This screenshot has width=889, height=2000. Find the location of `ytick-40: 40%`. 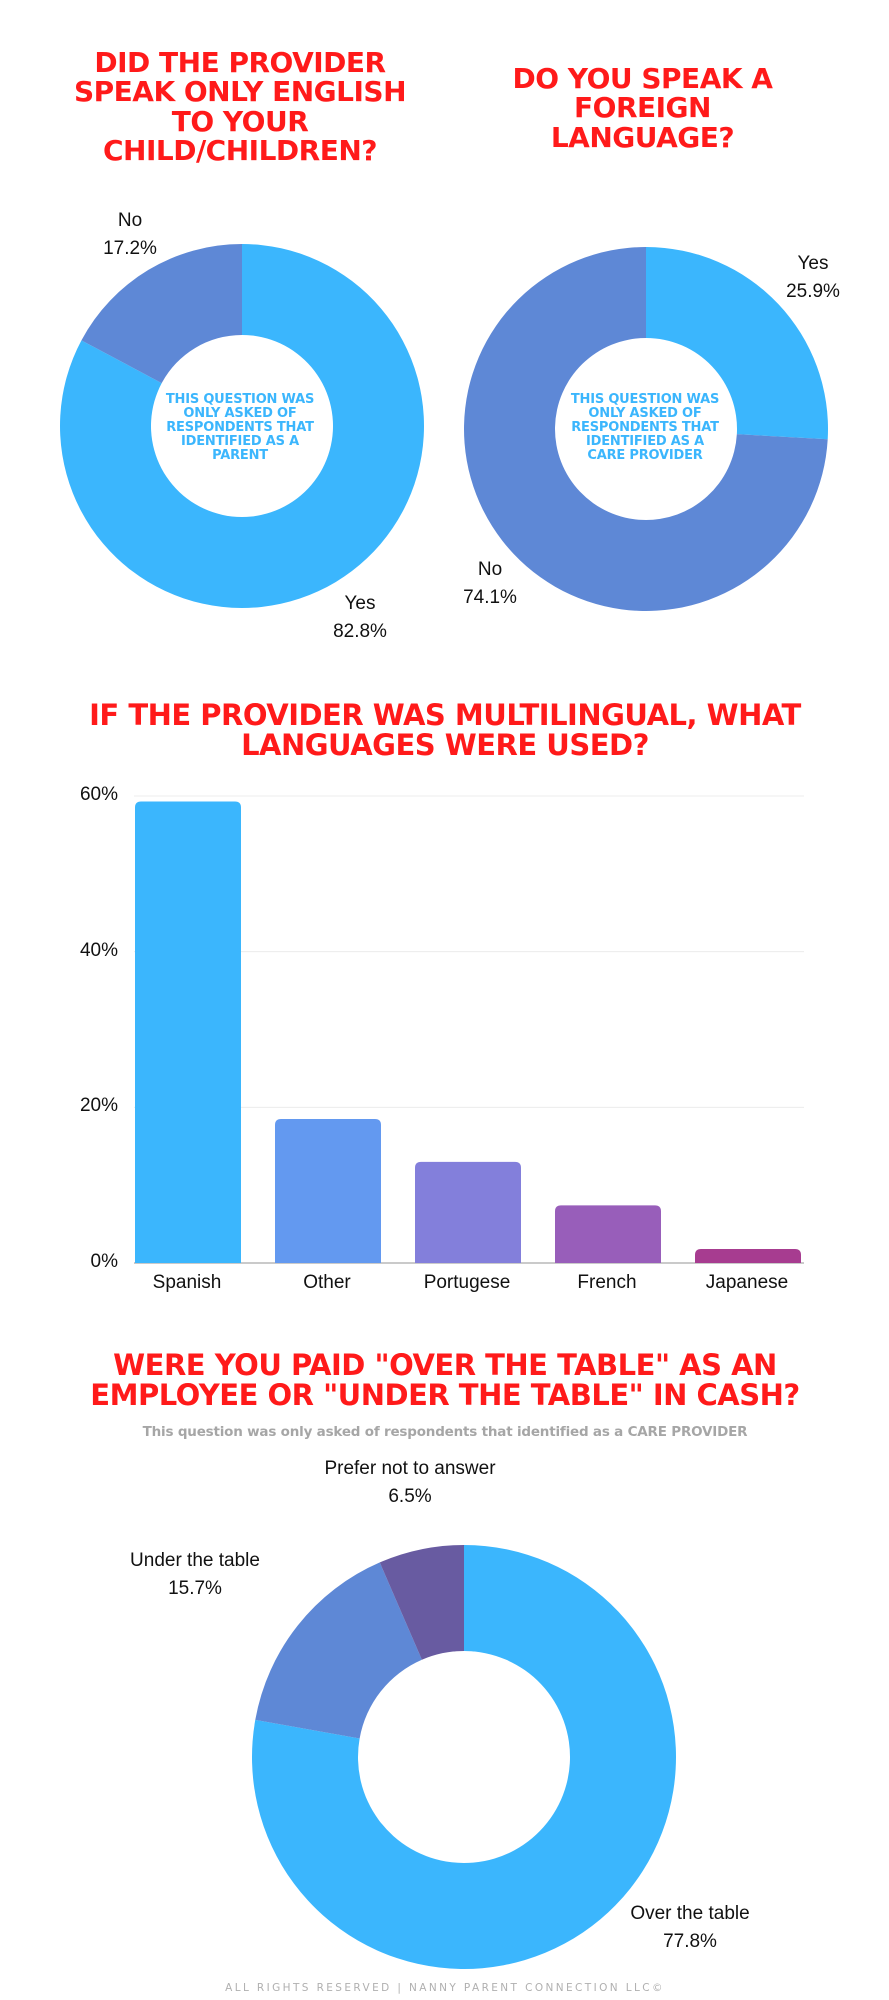

ytick-40: 40% is located at coordinates (98, 950).